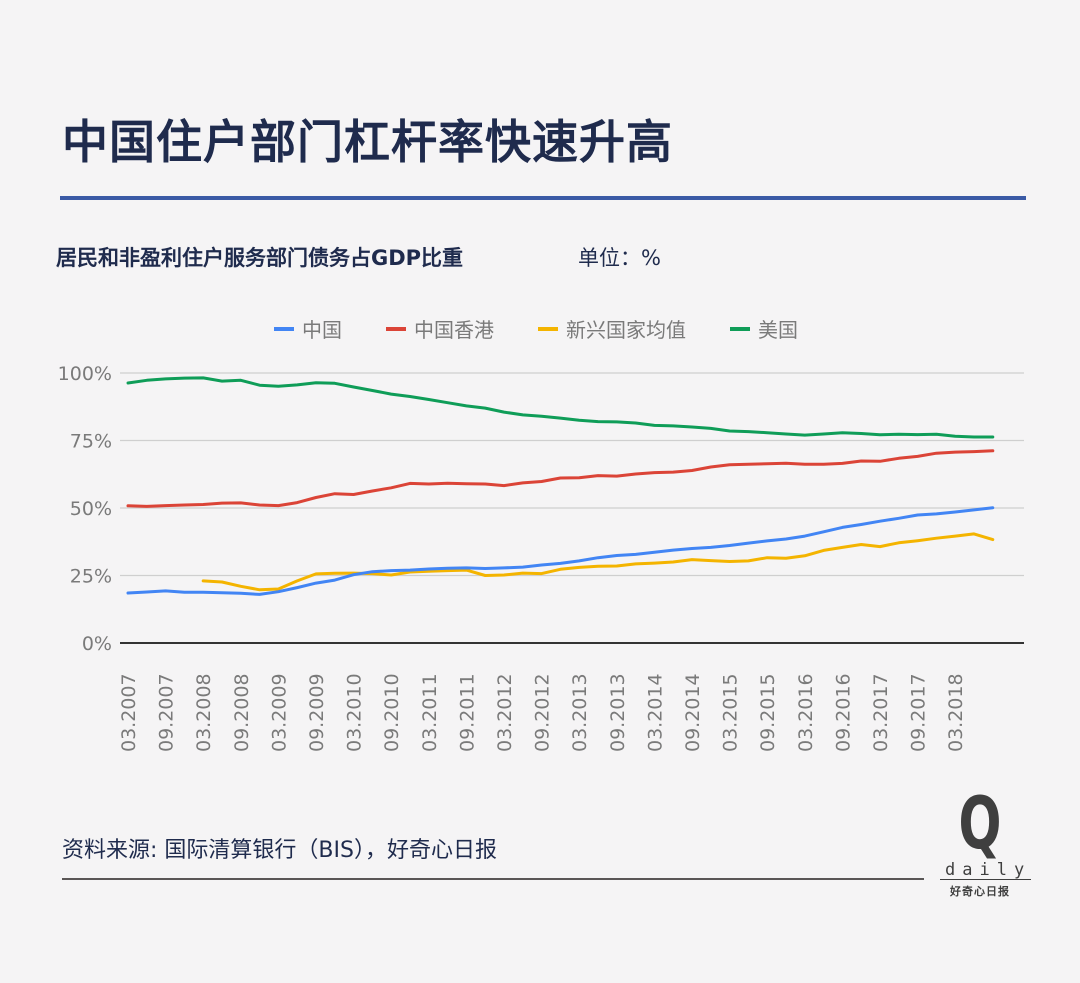 The image size is (1080, 983). What do you see at coordinates (980, 891) in the screenshot?
I see `logo-cn-text: 好奇心日报` at bounding box center [980, 891].